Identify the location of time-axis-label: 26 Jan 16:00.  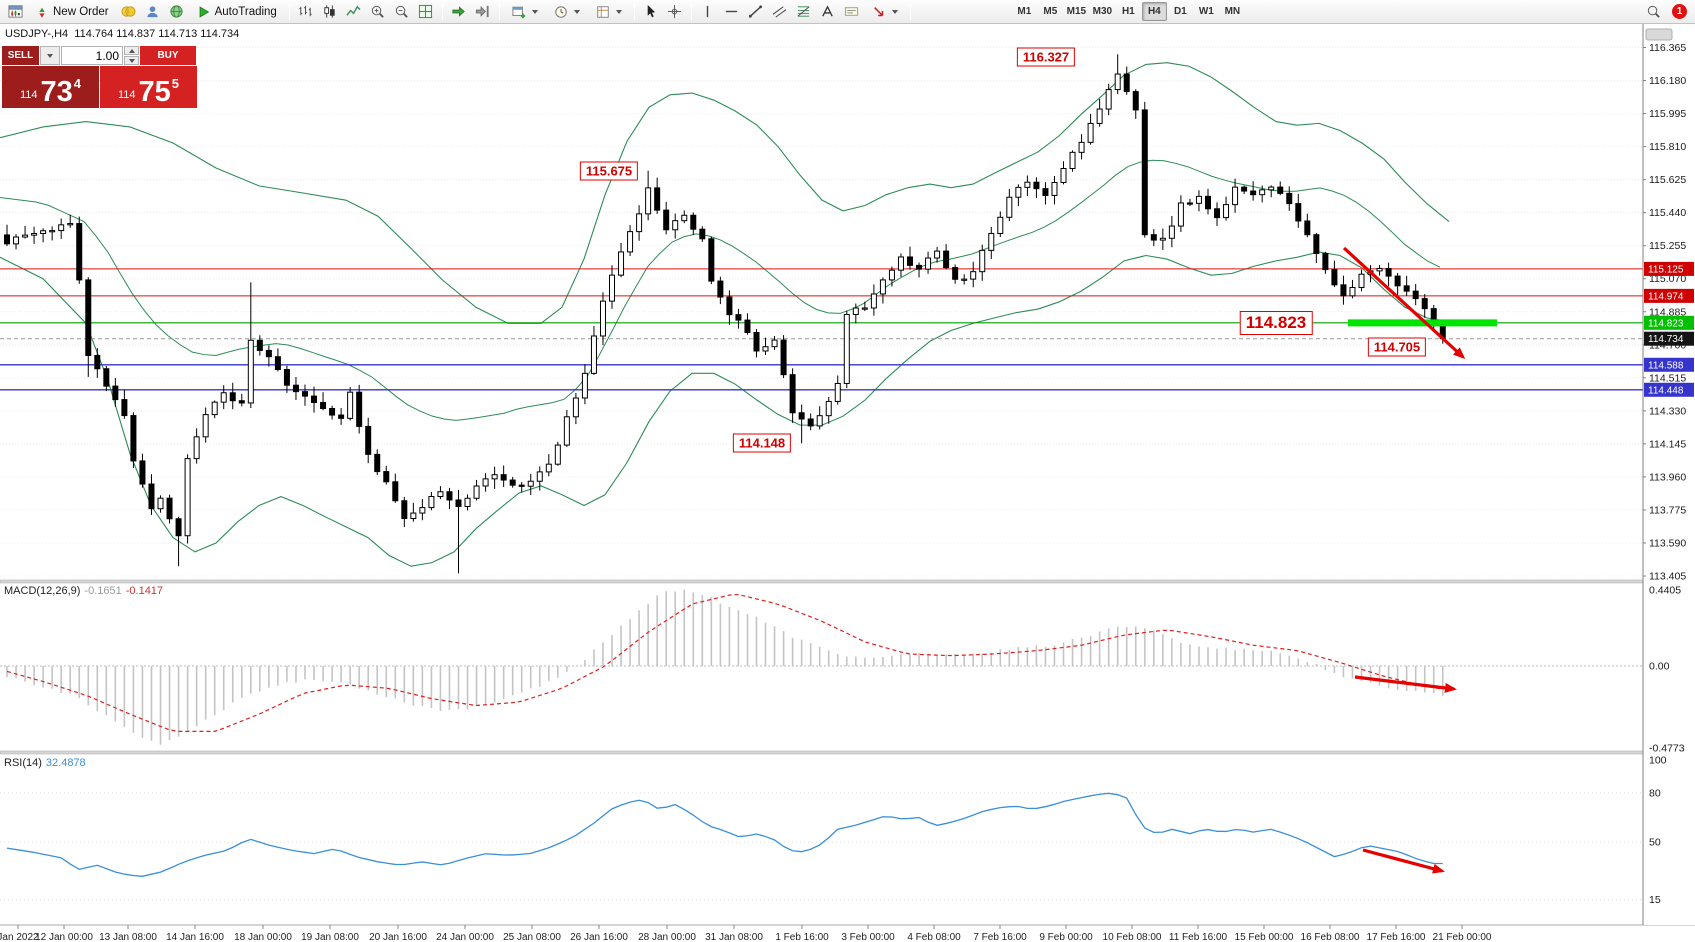
(599, 937).